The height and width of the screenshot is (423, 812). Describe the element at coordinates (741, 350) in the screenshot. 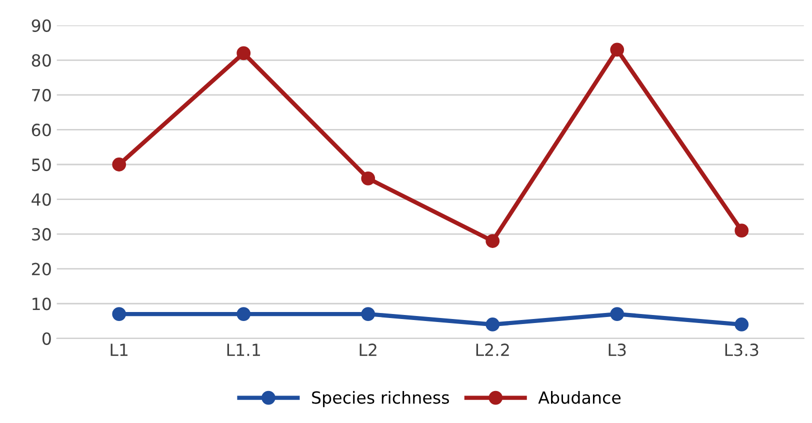

I see `x-tick-label: L3.3` at that location.